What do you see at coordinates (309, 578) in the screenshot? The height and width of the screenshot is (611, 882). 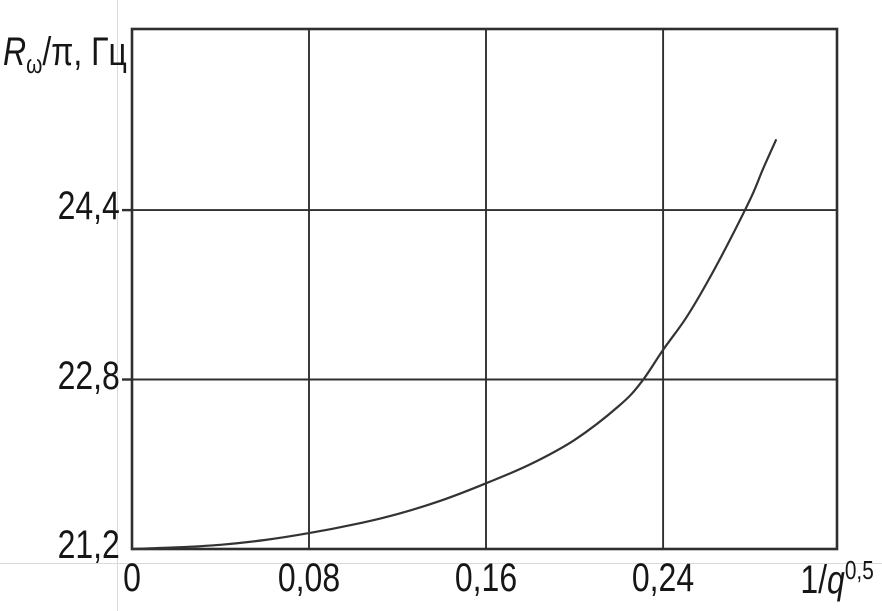 I see `x-tick-label: 0,08` at bounding box center [309, 578].